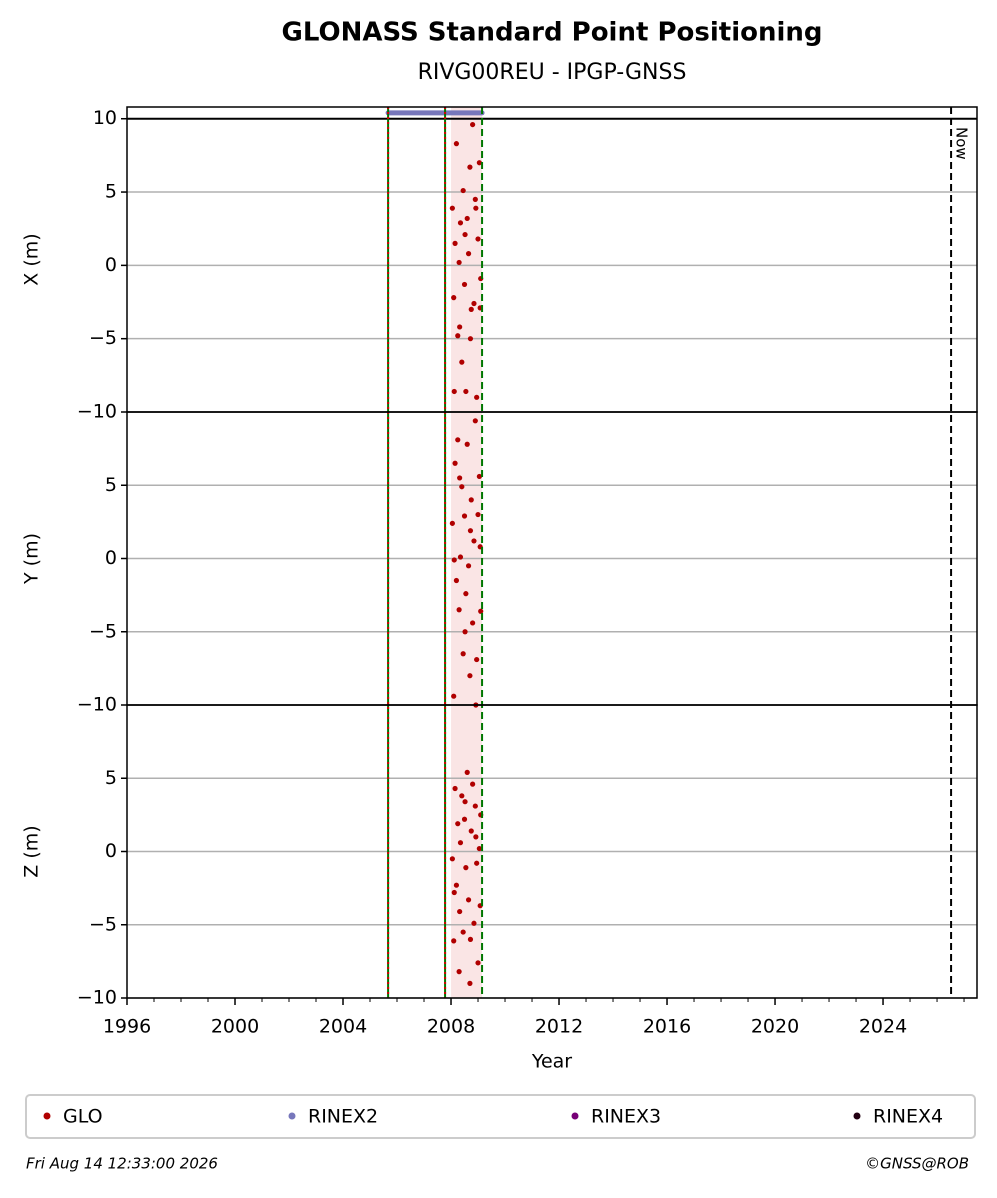  What do you see at coordinates (551, 1062) in the screenshot?
I see `x-axis-label: Year` at bounding box center [551, 1062].